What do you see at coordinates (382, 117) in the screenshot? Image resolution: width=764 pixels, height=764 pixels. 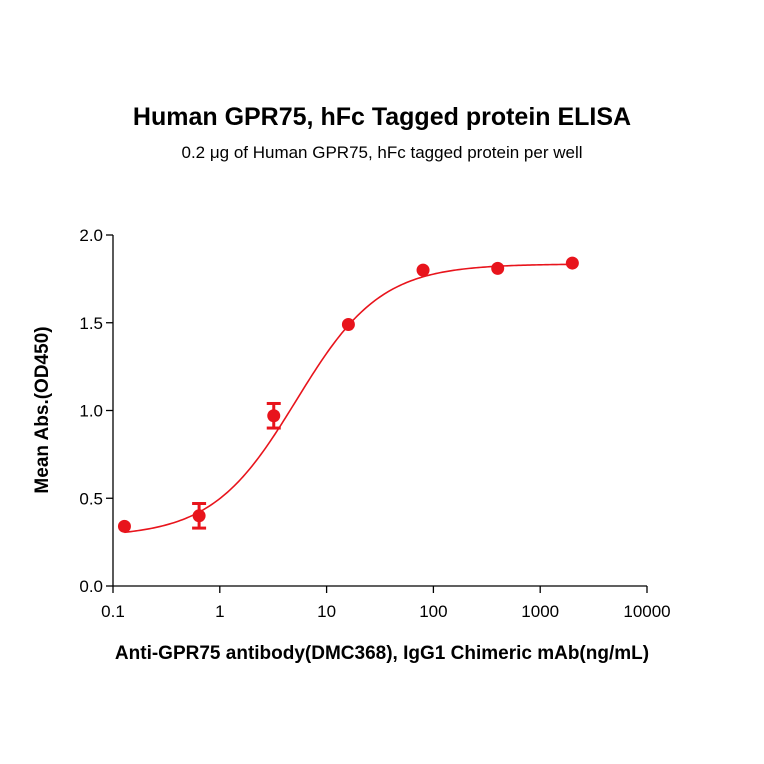 I see `chart-title: Human GPR75, hFc Tagged protein ELISA` at bounding box center [382, 117].